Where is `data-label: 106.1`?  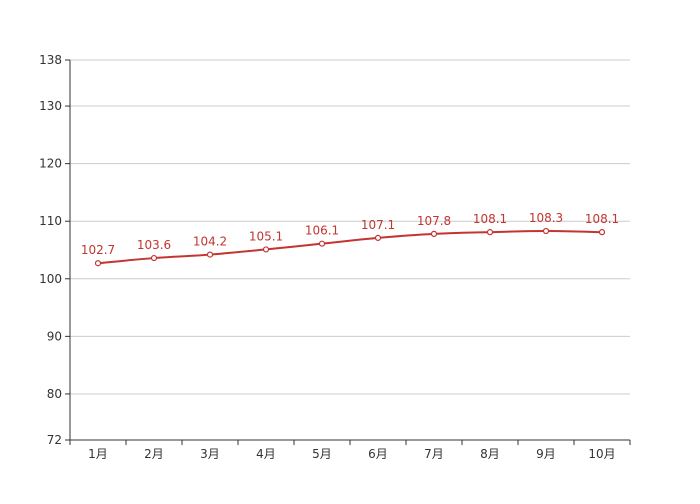
data-label: 106.1 is located at coordinates (322, 231).